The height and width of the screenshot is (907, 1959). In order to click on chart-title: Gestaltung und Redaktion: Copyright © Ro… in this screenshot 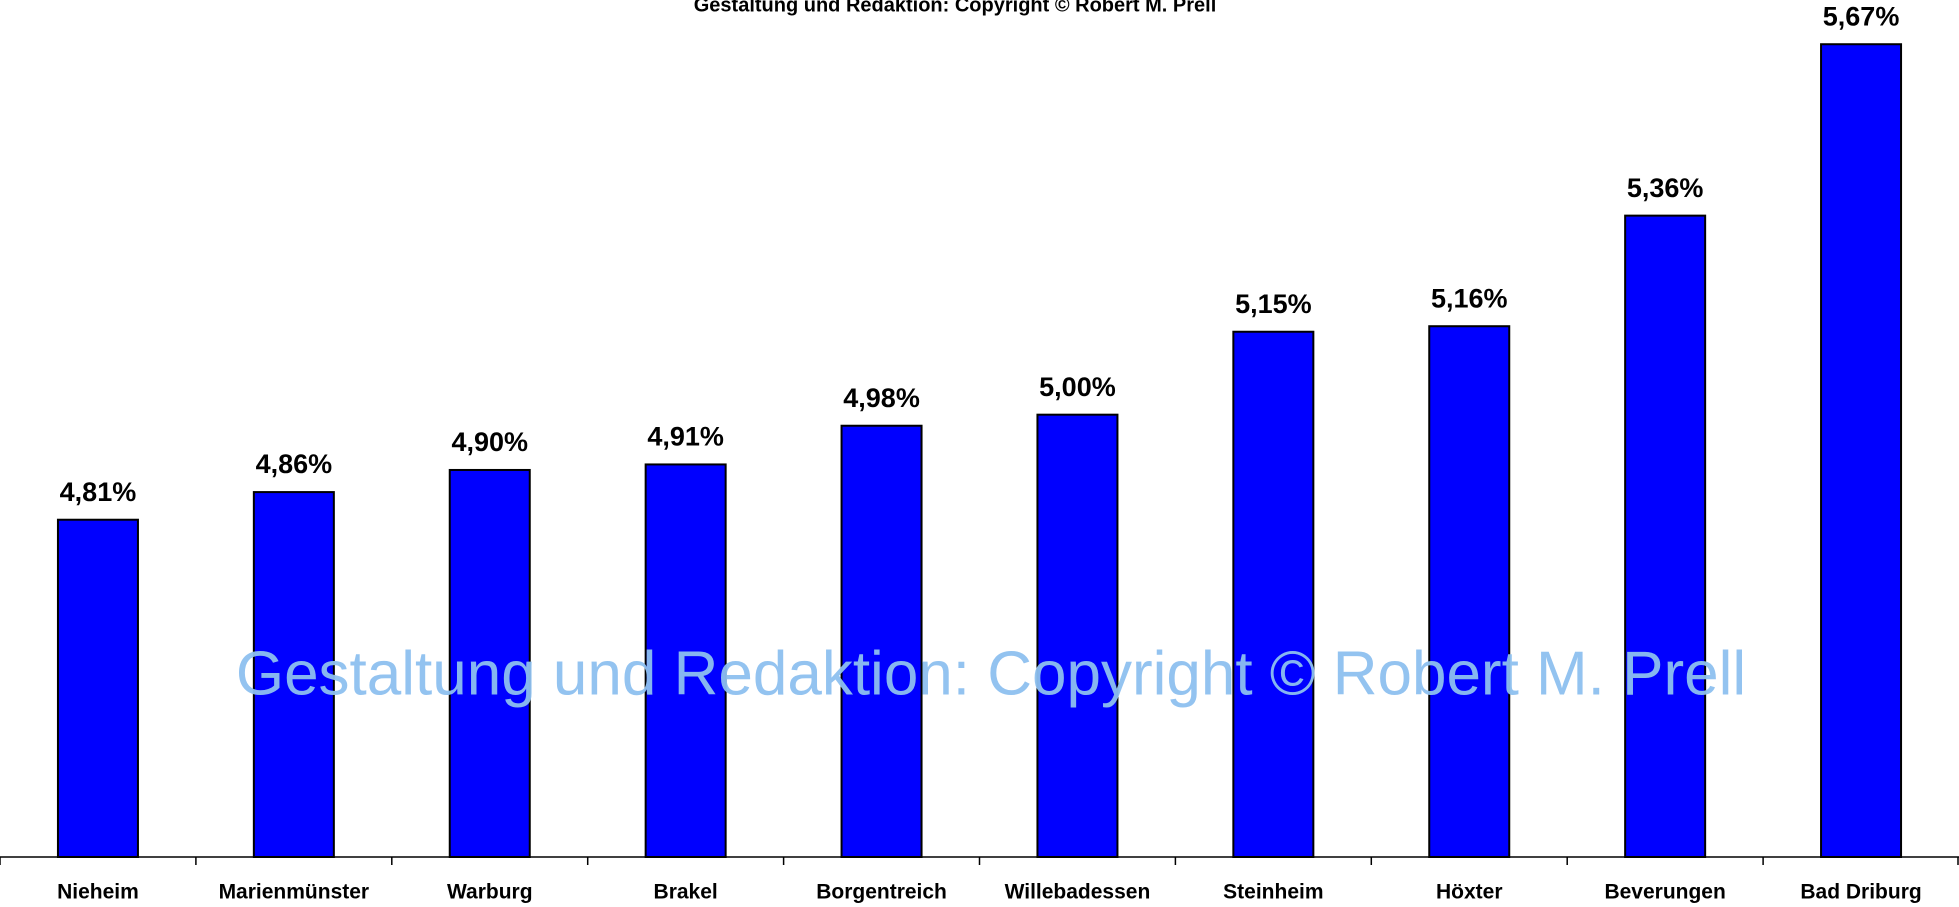, I will do `click(955, 8)`.